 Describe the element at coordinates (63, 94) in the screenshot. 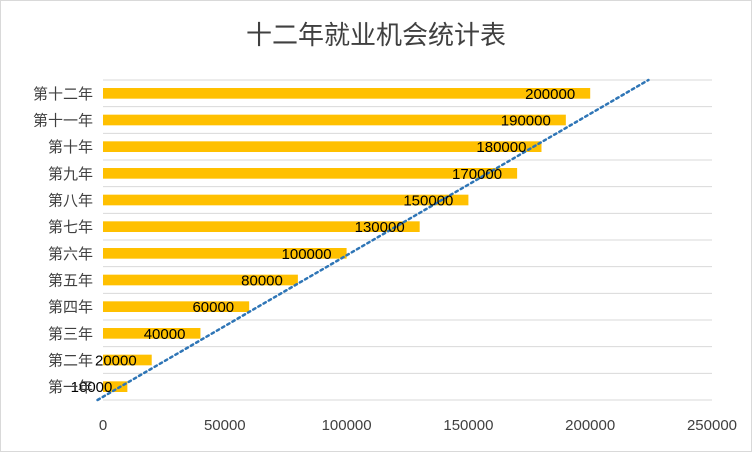

I see `category-label-12: 第十二年` at that location.